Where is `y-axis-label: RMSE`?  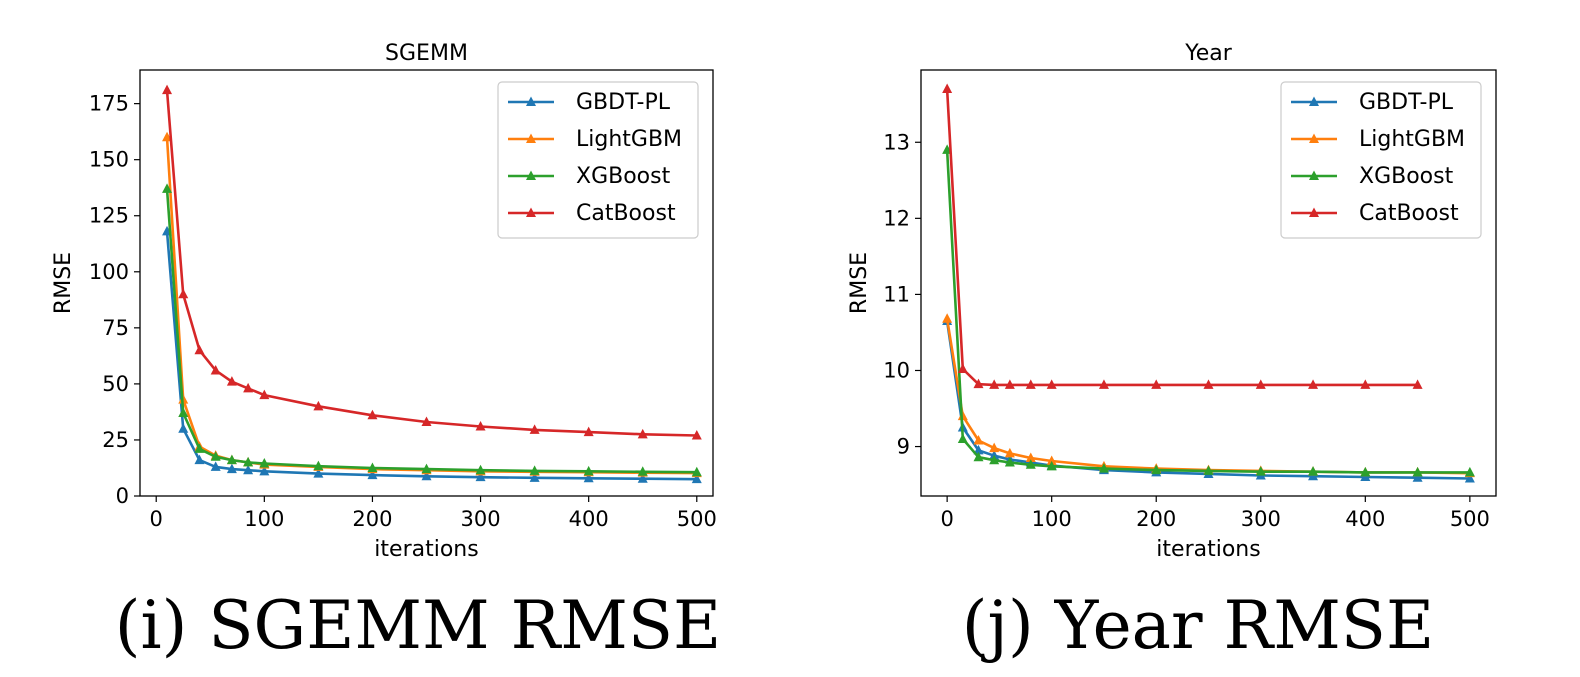
y-axis-label: RMSE is located at coordinates (63, 283).